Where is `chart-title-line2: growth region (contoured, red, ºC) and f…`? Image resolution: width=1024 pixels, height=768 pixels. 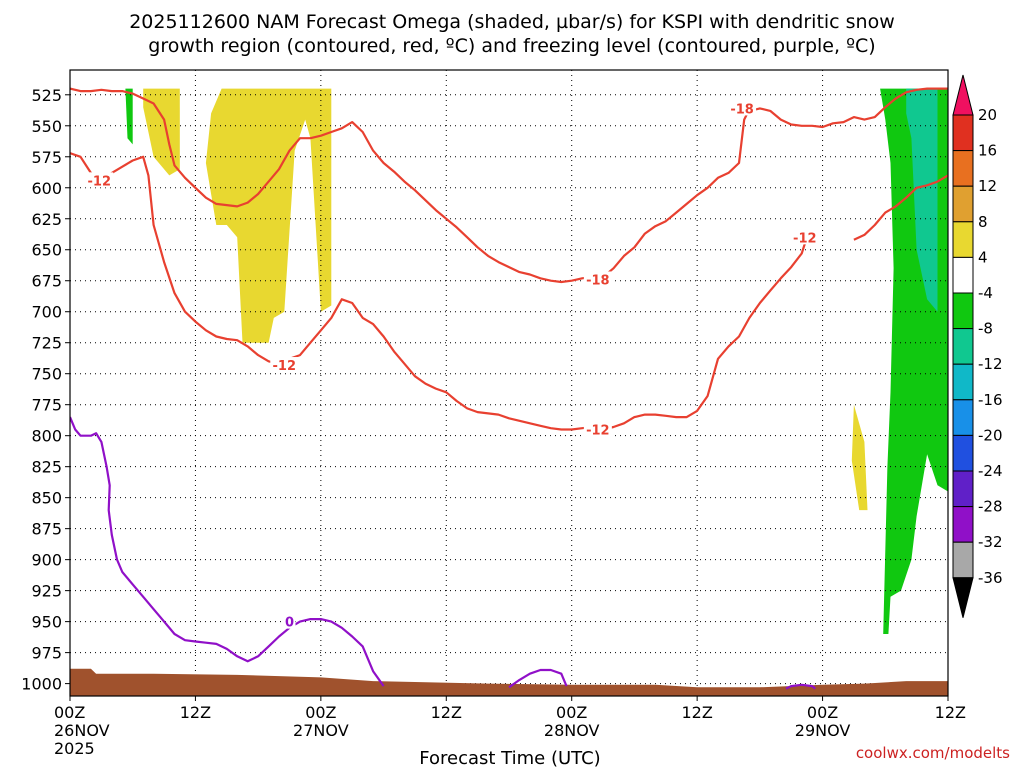
chart-title-line2: growth region (contoured, red, ºC) and f… is located at coordinates (511, 46).